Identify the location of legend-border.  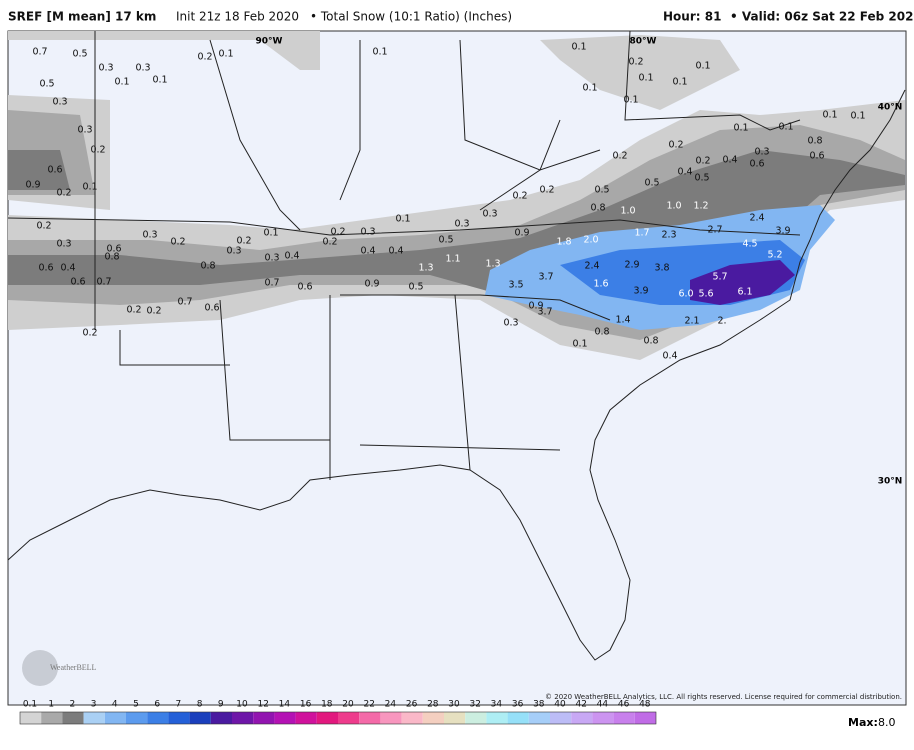
(338, 718).